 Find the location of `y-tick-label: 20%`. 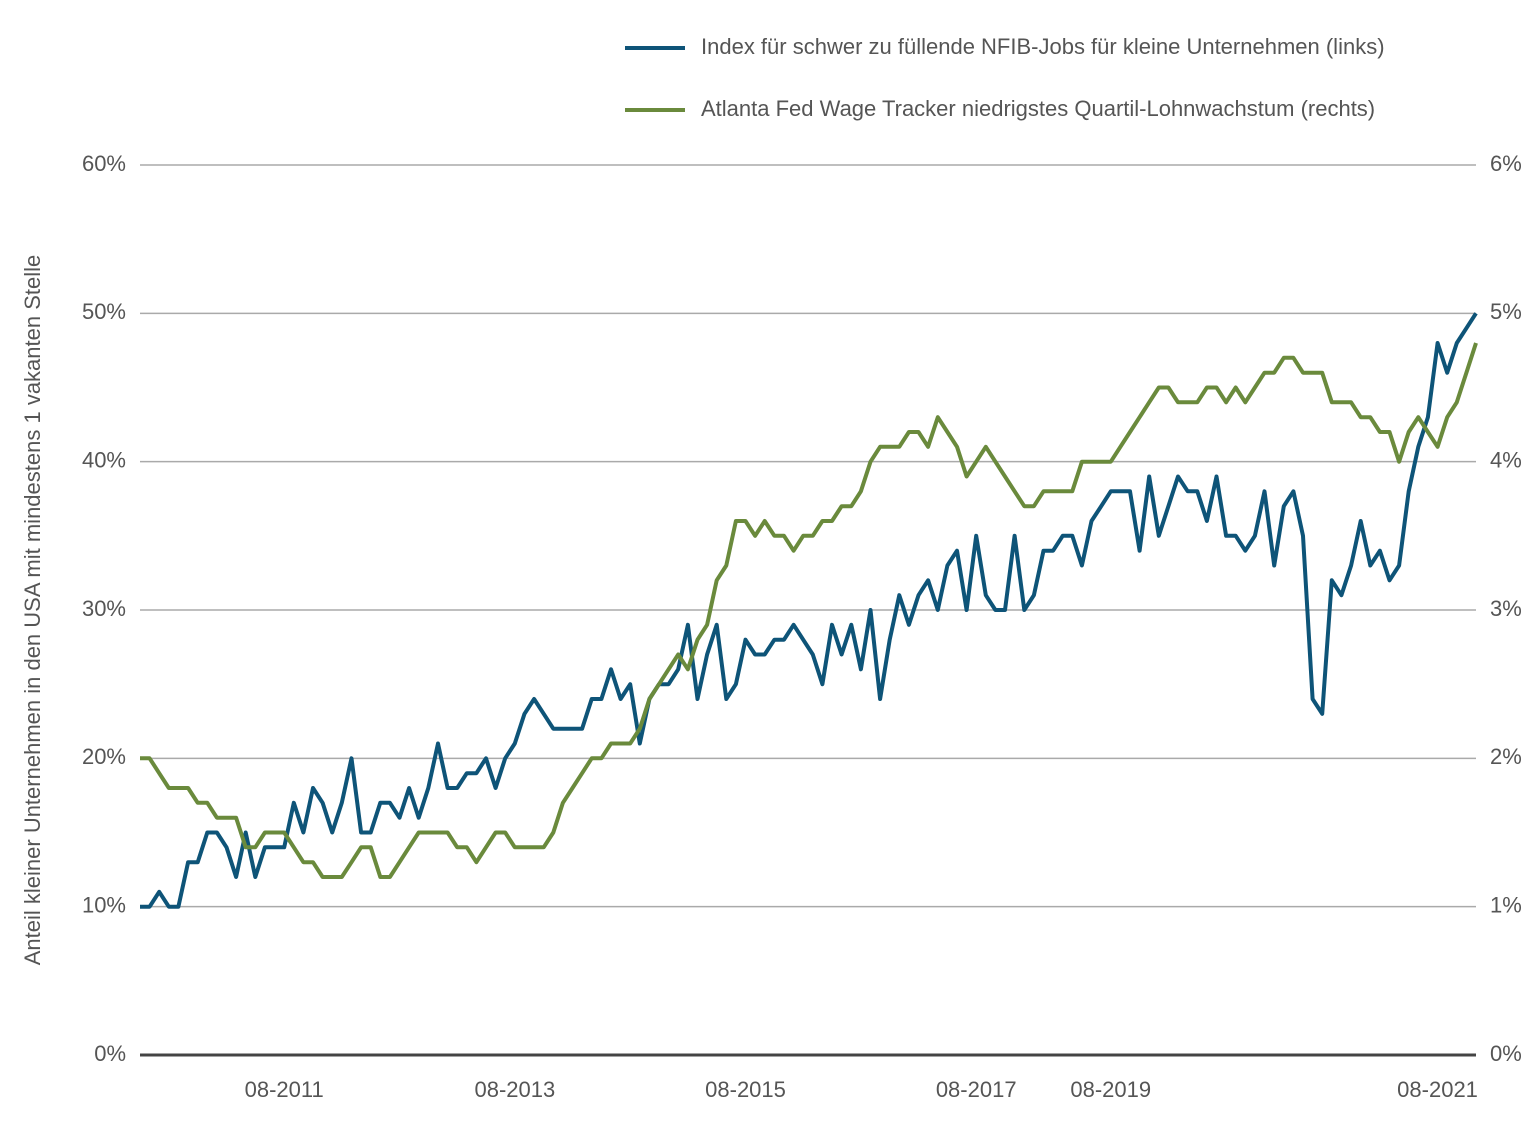

y-tick-label: 20% is located at coordinates (104, 756).